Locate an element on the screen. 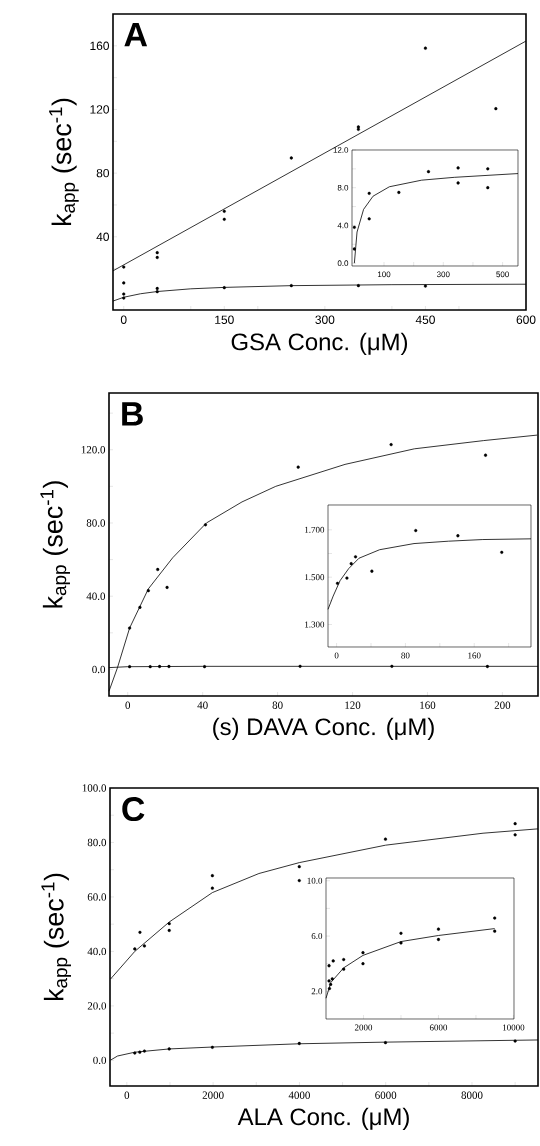 This screenshot has height=1146, width=540. y-tick-label: 40.0 is located at coordinates (97, 951).